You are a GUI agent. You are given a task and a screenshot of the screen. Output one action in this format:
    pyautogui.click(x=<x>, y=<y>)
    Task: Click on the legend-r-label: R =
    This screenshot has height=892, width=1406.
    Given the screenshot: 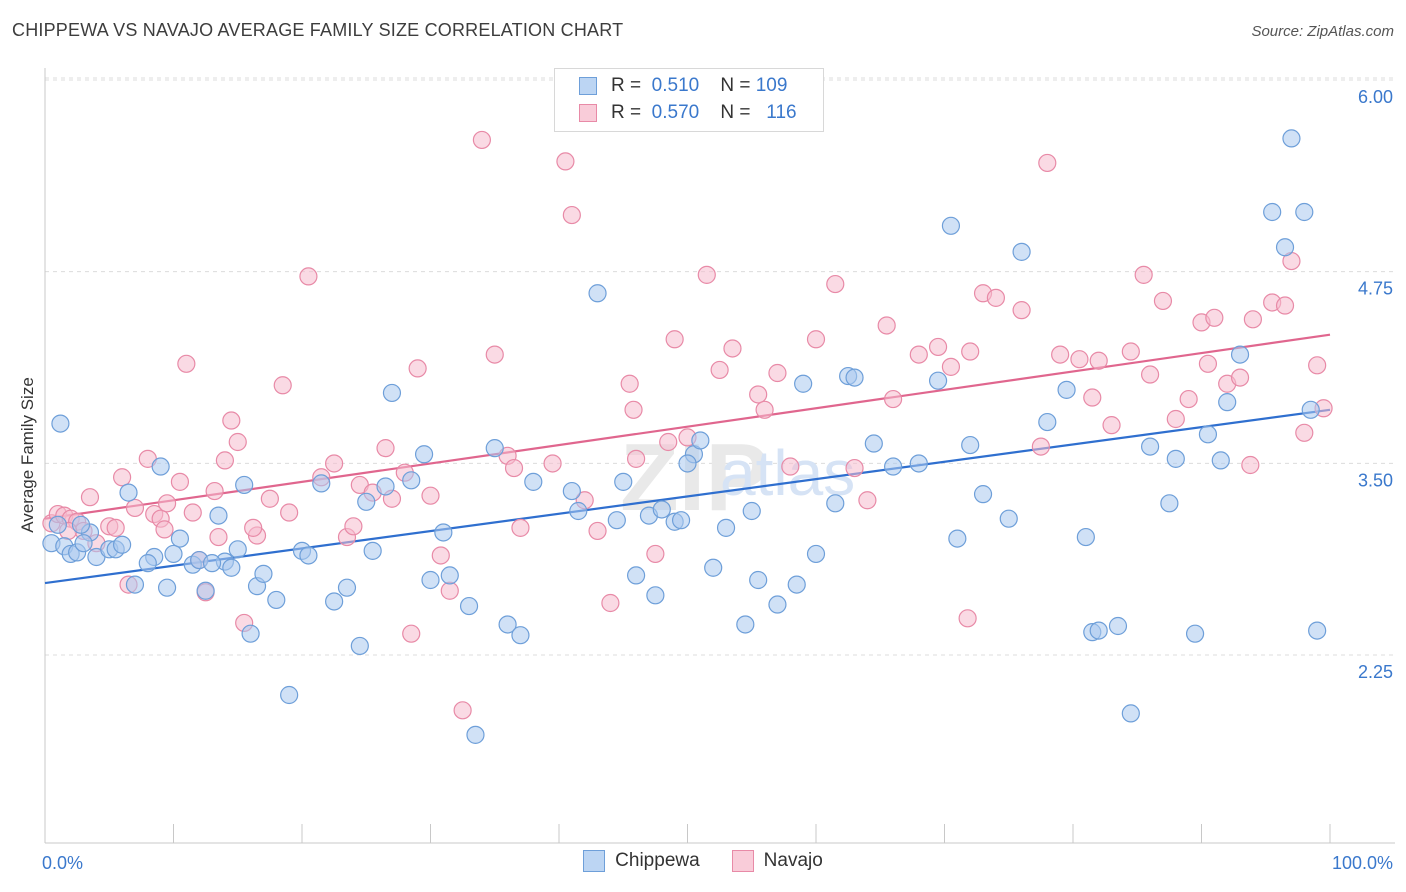 What is the action you would take?
    pyautogui.click(x=626, y=85)
    